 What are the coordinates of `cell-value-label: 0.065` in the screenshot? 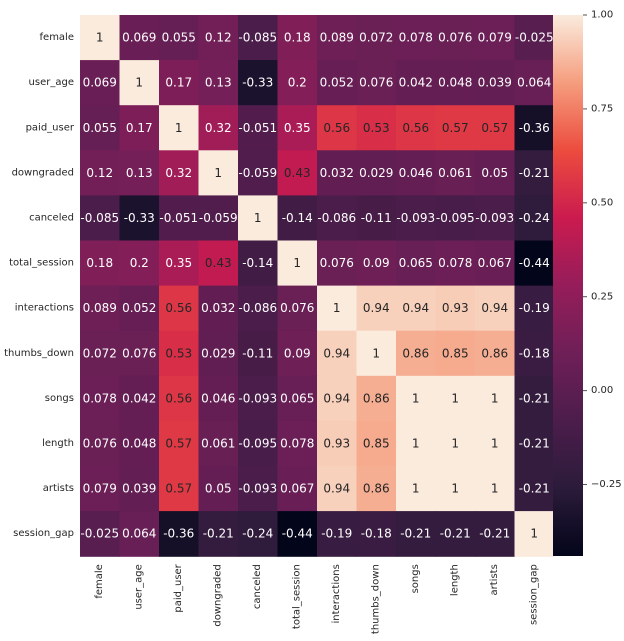 It's located at (416, 263).